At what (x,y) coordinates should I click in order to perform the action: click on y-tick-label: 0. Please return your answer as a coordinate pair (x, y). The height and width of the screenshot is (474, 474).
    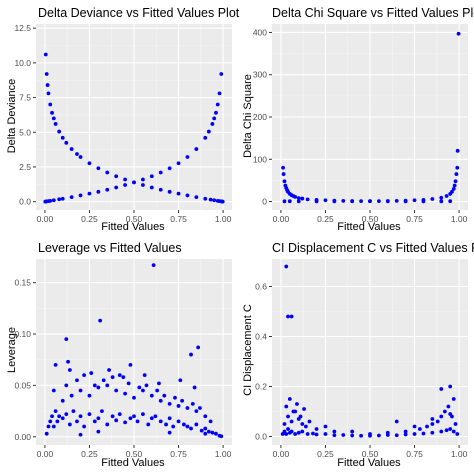
    Looking at the image, I should click on (264, 202).